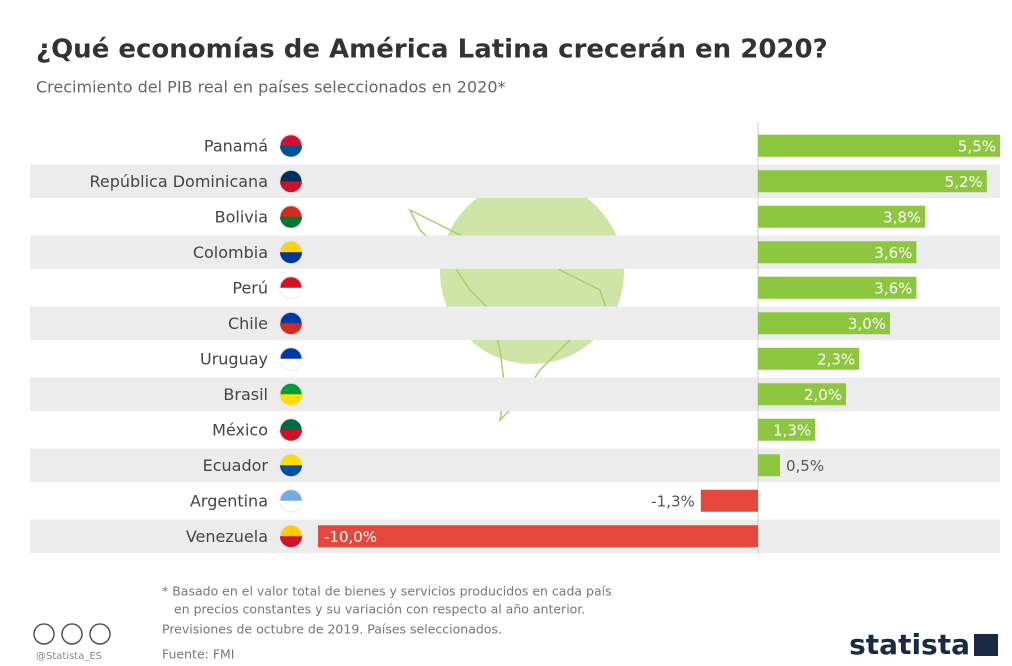 The height and width of the screenshot is (666, 1012). Describe the element at coordinates (234, 358) in the screenshot. I see `category-label: Uruguay` at that location.